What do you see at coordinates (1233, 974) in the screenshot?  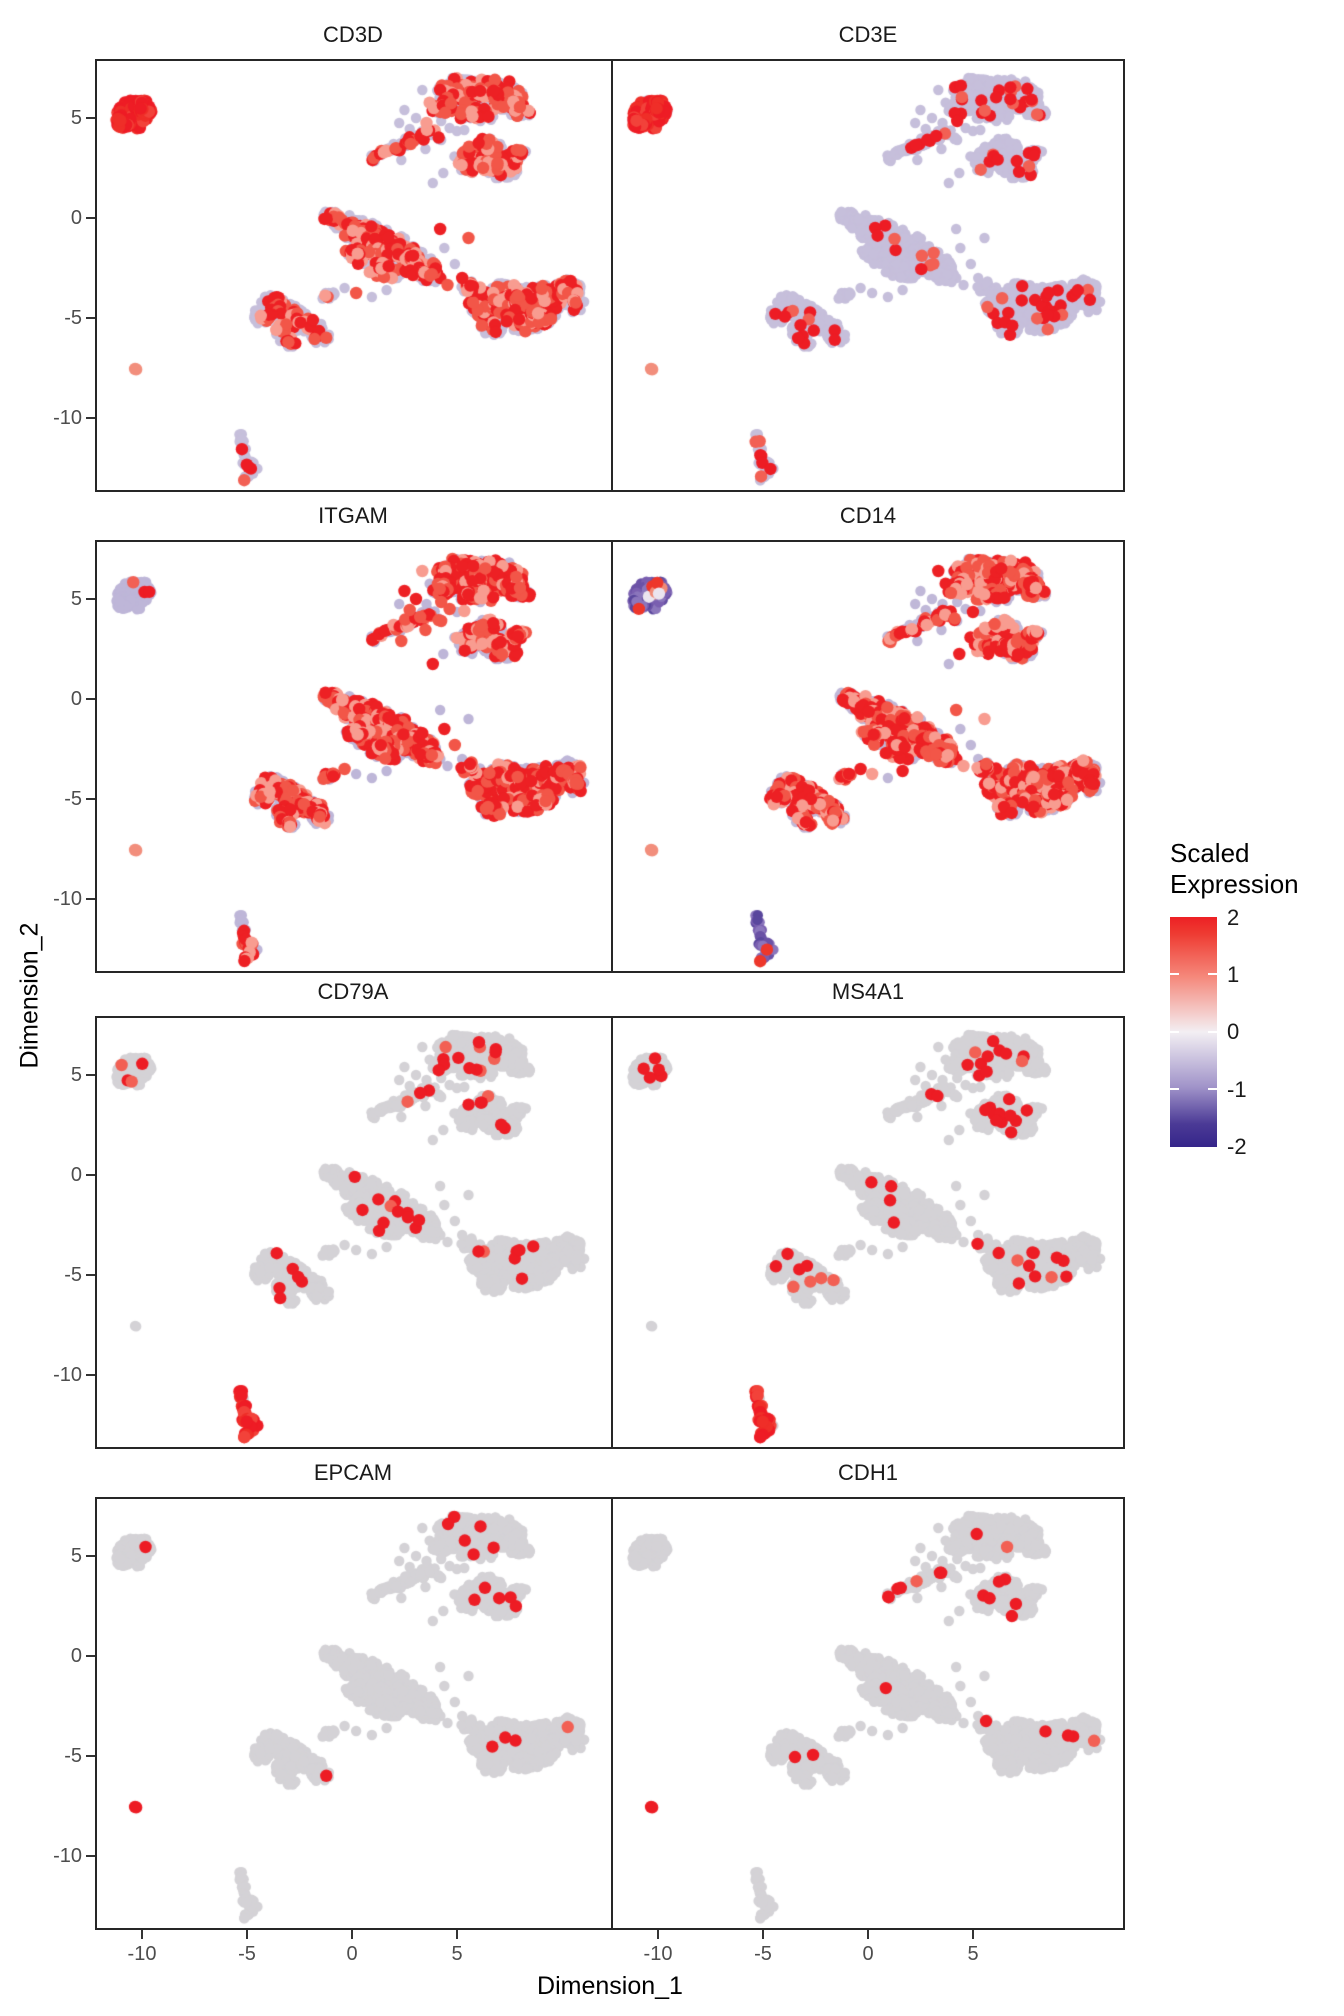 I see `legend-tick-1: 1` at bounding box center [1233, 974].